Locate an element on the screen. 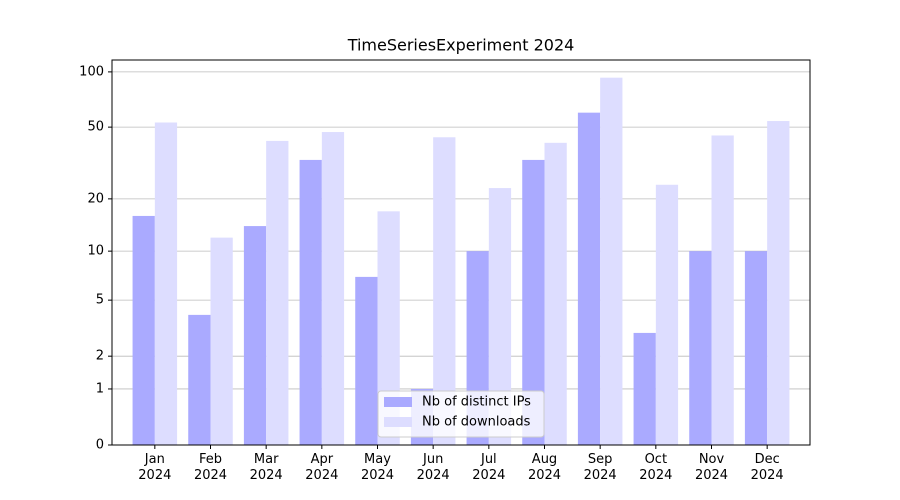  legend-label: Nb of distinct IPs is located at coordinates (476, 402).